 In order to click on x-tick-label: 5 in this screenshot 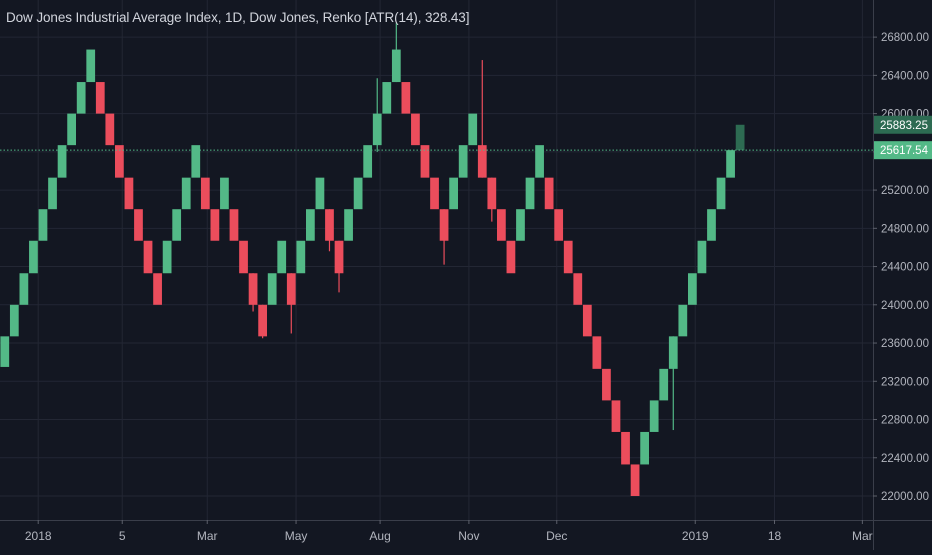, I will do `click(122, 536)`.